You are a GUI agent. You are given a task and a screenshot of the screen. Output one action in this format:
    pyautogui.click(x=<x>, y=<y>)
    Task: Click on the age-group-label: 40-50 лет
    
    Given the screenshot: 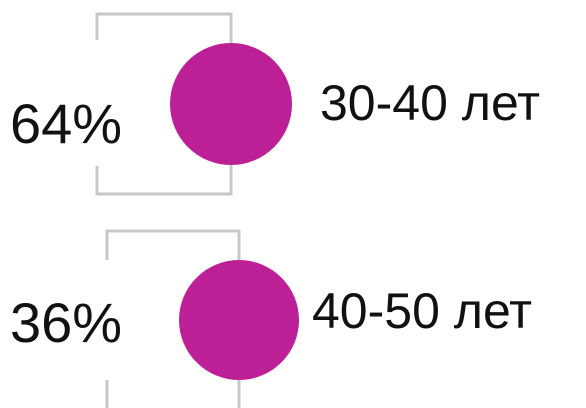 What is the action you would take?
    pyautogui.click(x=422, y=311)
    